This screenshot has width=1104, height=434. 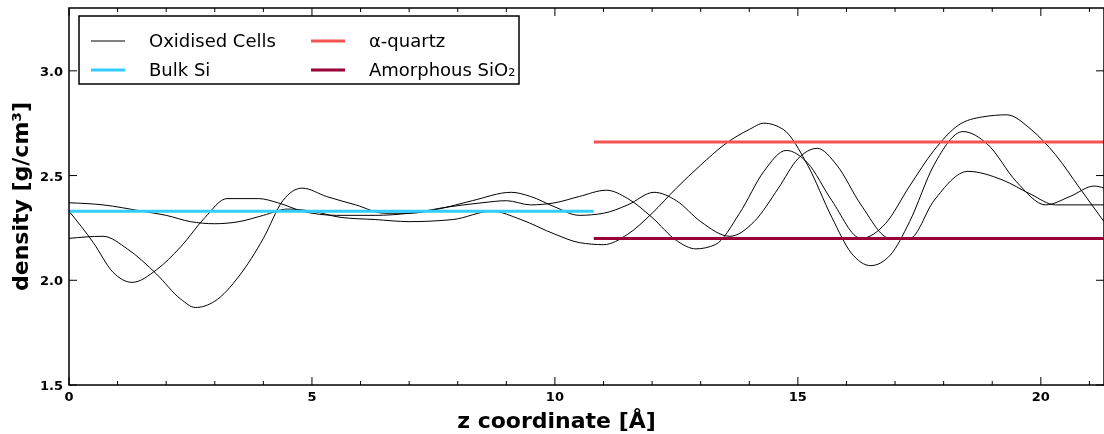 I want to click on legend-label: Amorphous SiO₂, so click(x=442, y=69).